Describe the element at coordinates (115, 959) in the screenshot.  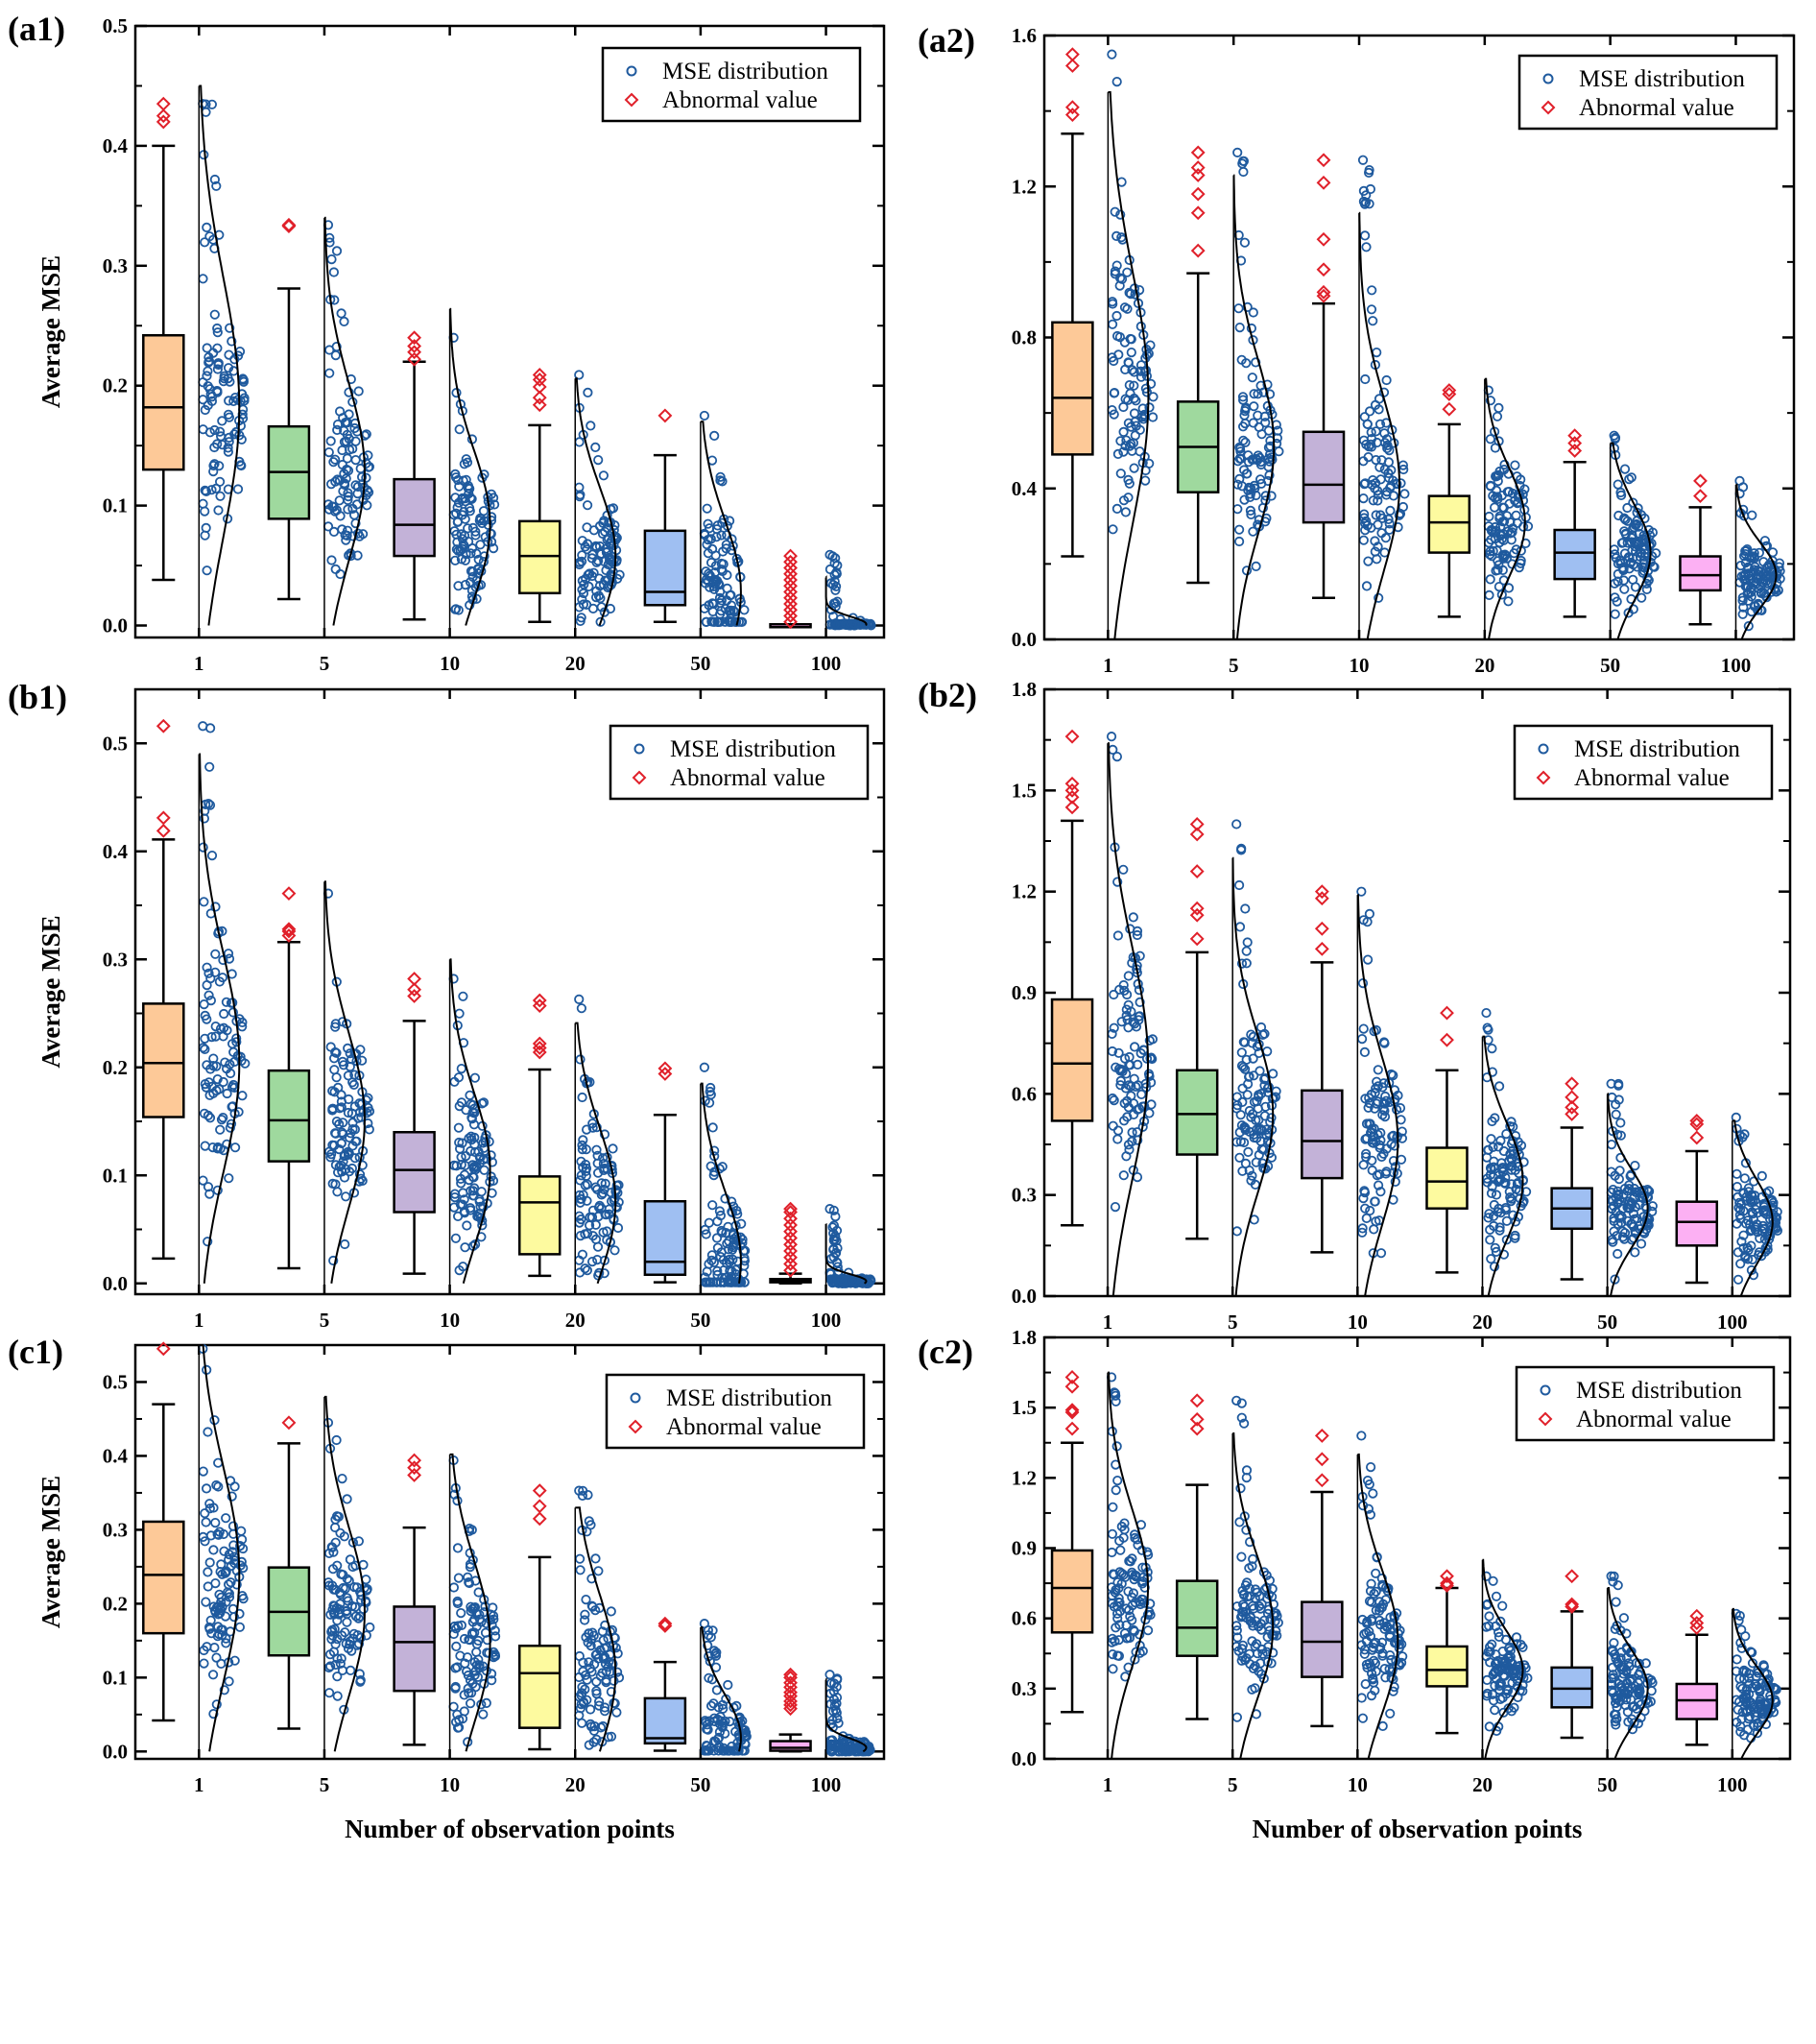
I see `ytick-label: 0.3` at that location.